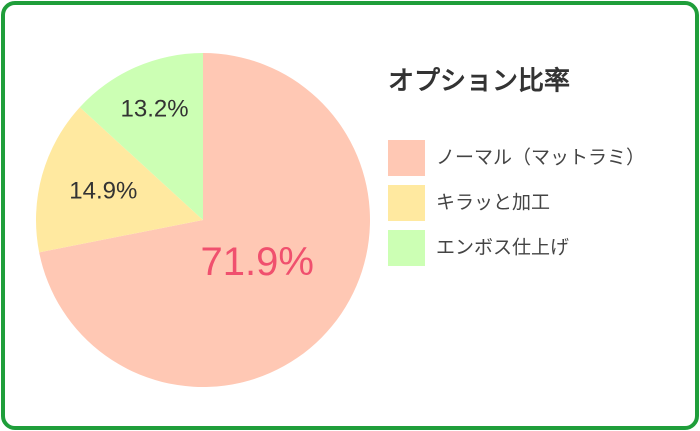 This screenshot has height=431, width=700. What do you see at coordinates (155, 108) in the screenshot?
I see `data-label: 13.2%` at bounding box center [155, 108].